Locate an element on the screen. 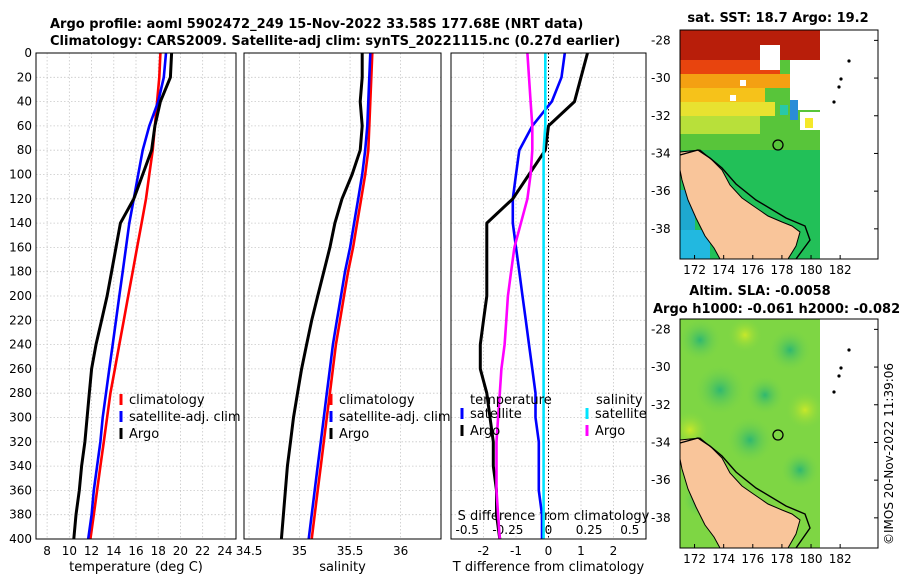 Image resolution: width=900 pixels, height=580 pixels. series-line-temperature-satellite is located at coordinates (539, 295).